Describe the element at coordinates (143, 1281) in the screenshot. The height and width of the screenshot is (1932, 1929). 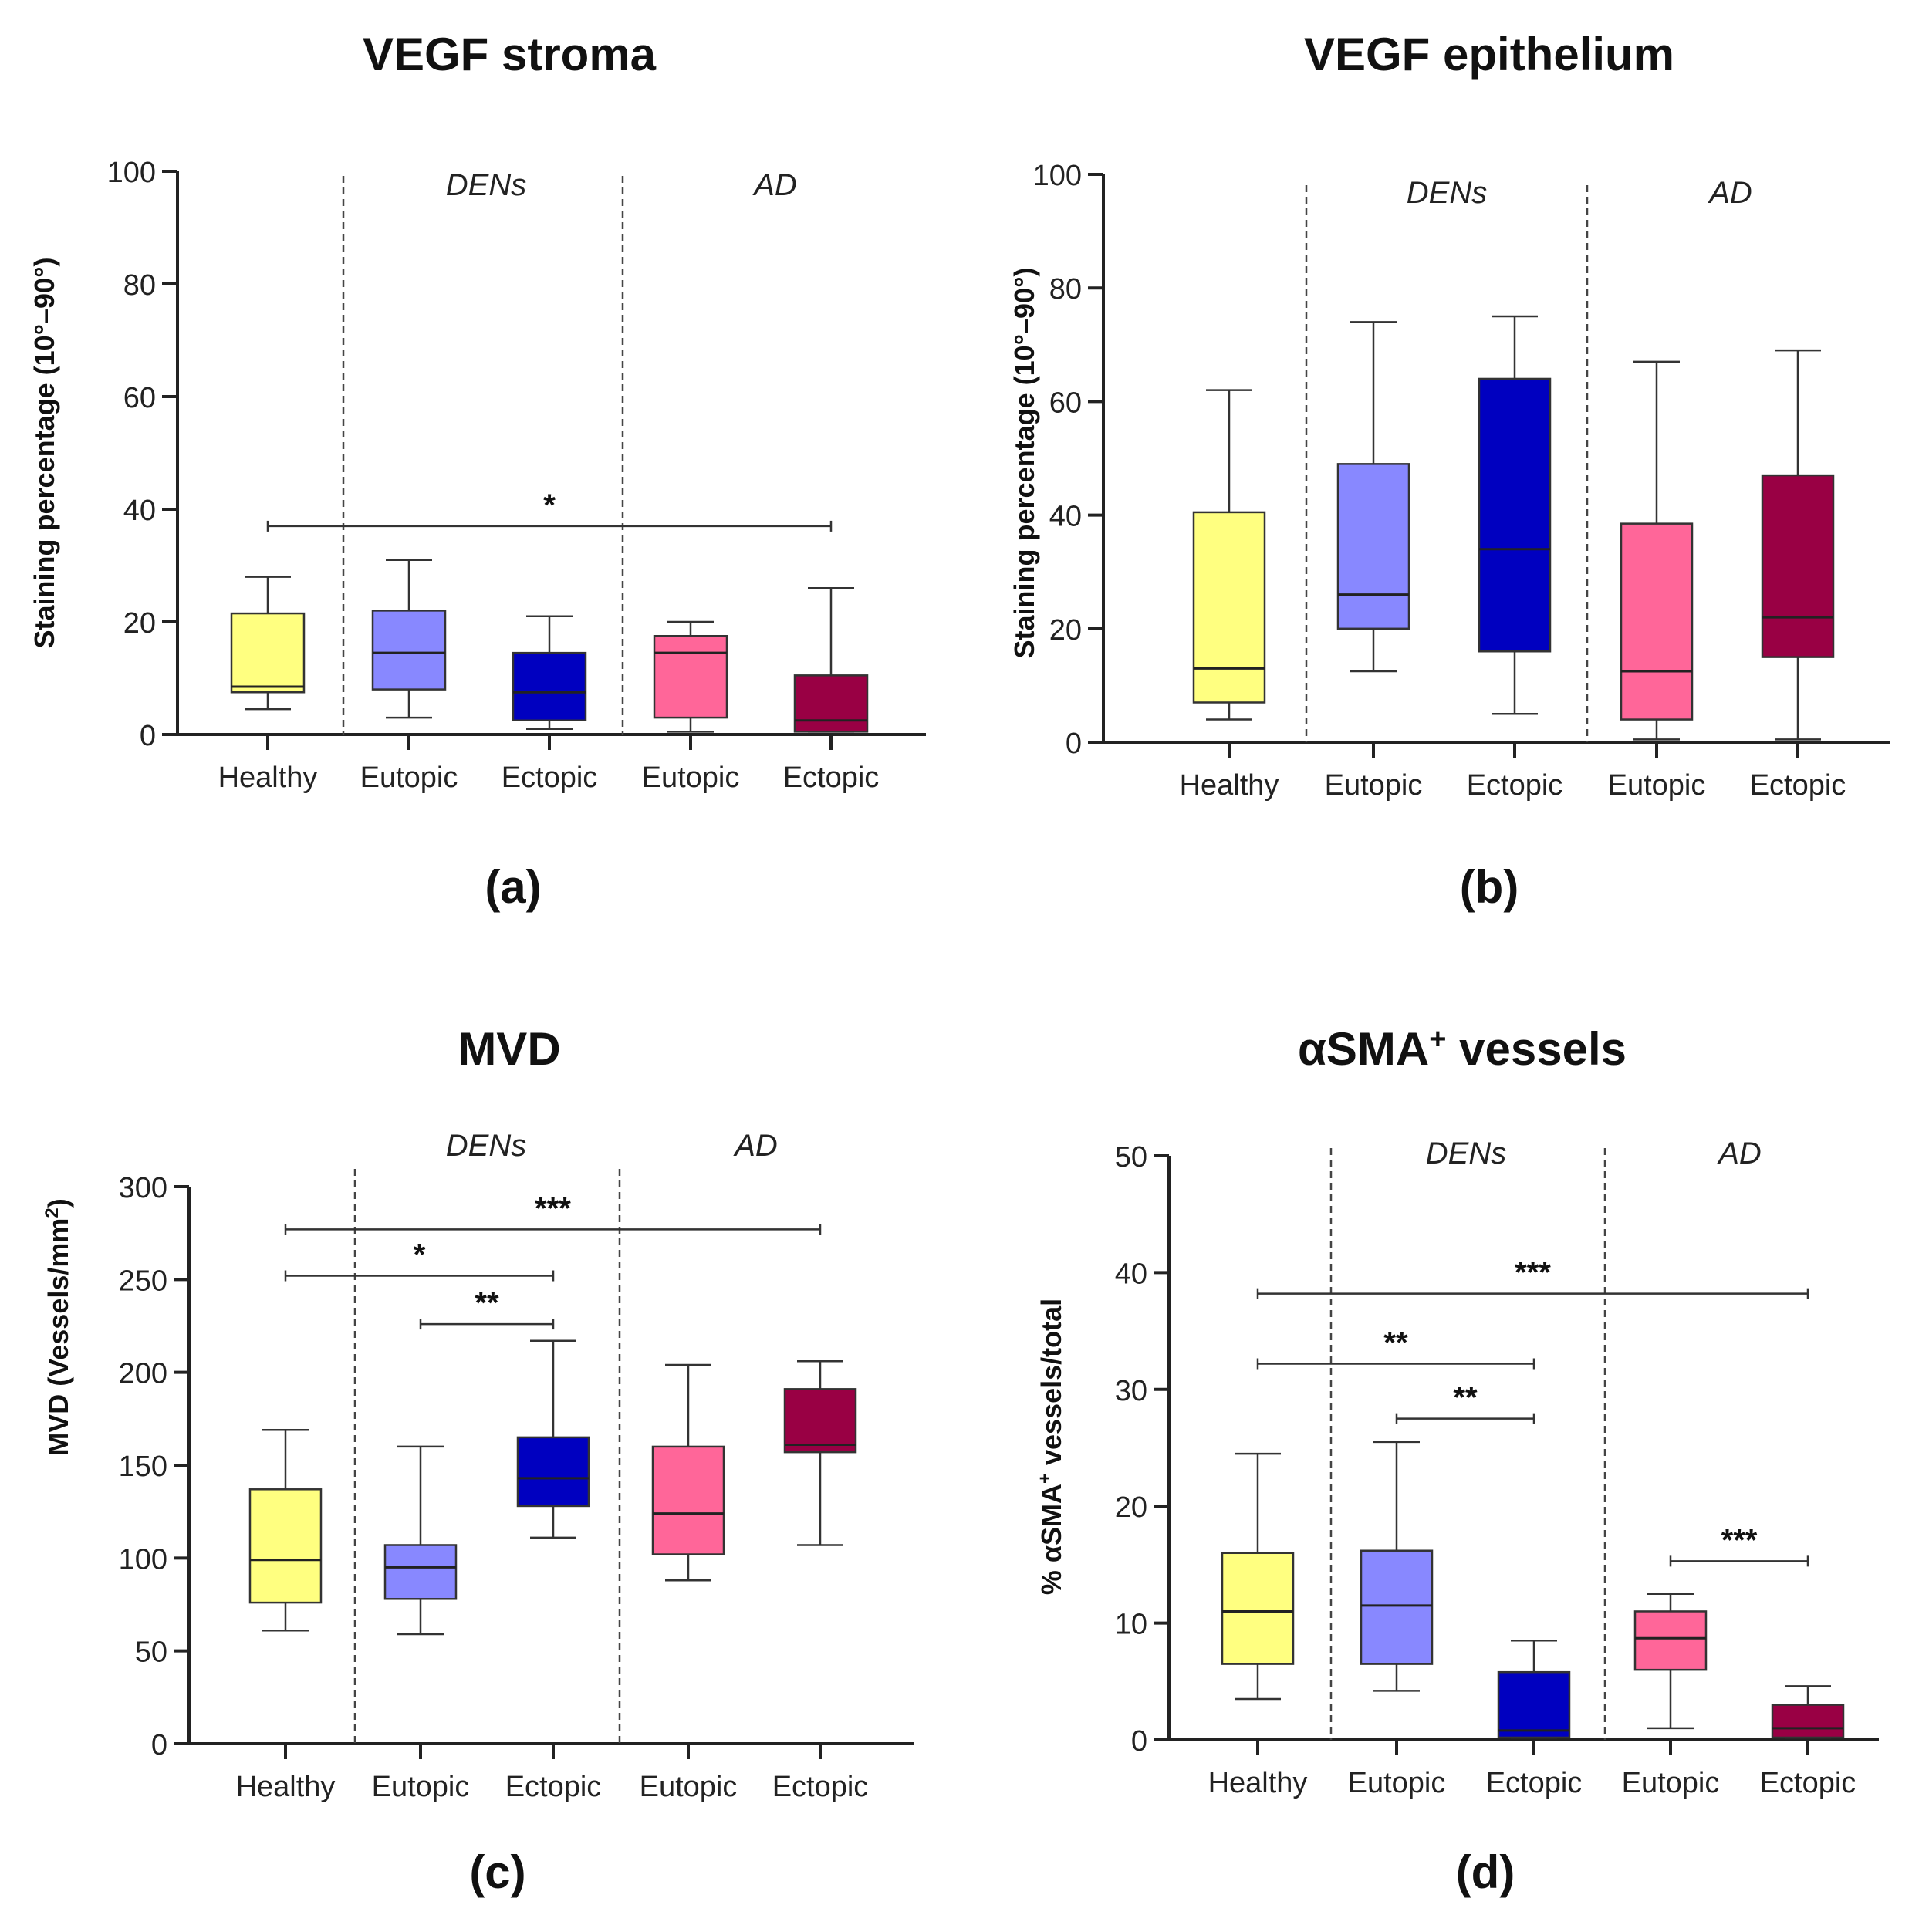
I see `y-tick-label: 250` at that location.